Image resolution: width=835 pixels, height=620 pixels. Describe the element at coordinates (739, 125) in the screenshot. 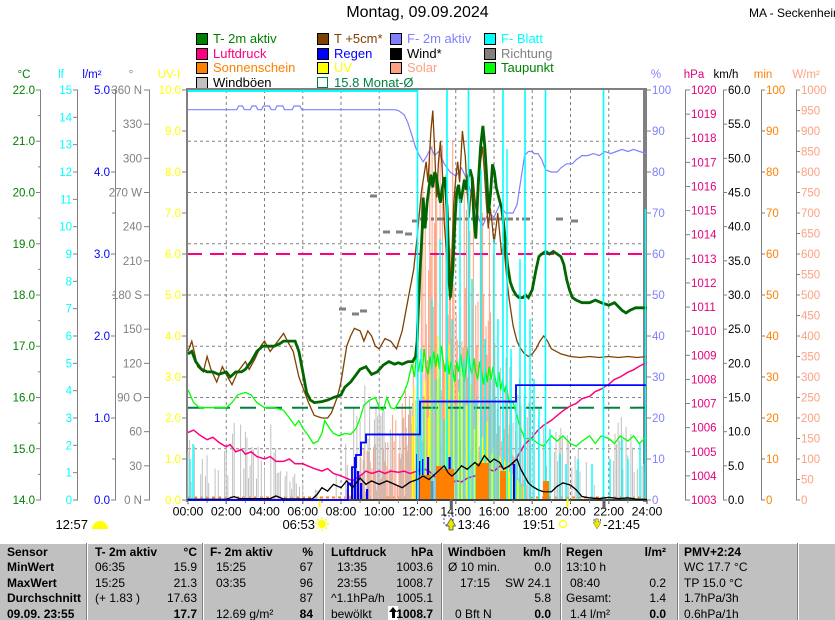

I see `svg-text: 55.0` at that location.